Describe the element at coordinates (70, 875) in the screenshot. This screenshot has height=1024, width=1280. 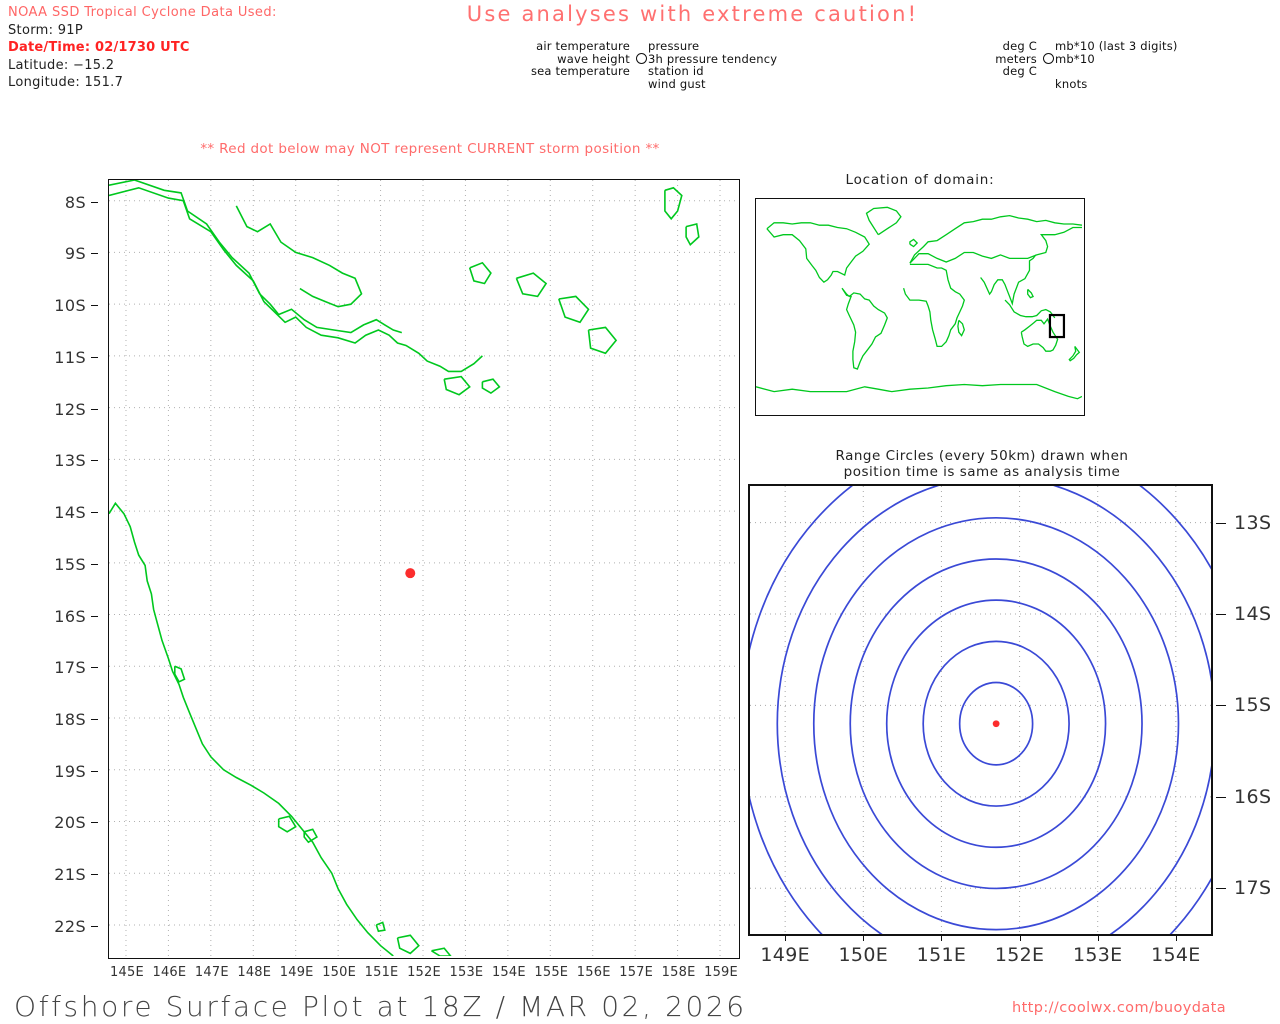
I see `main-map-y-tick-label: 21S` at that location.